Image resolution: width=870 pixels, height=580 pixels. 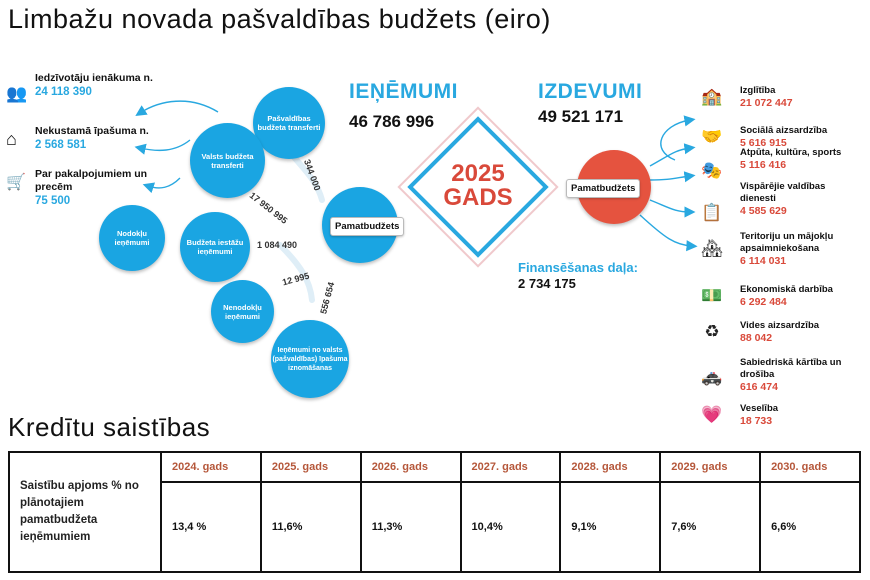 What do you see at coordinates (132, 238) in the screenshot?
I see `bubble-tax-revenue: Nodokļu ieņēmumi` at bounding box center [132, 238].